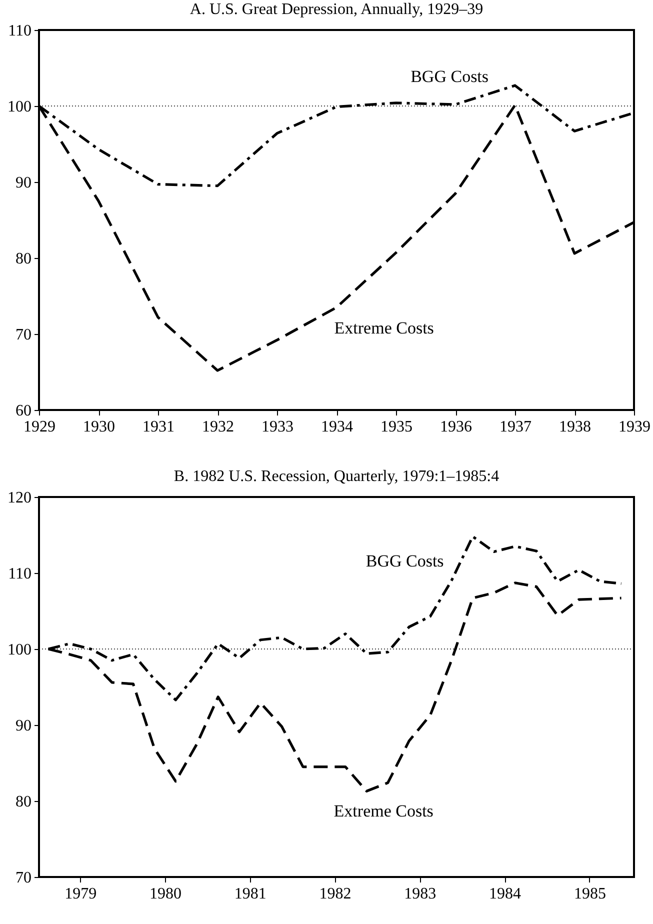  Describe the element at coordinates (40, 427) in the screenshot. I see `x-tick-label: 1929` at that location.